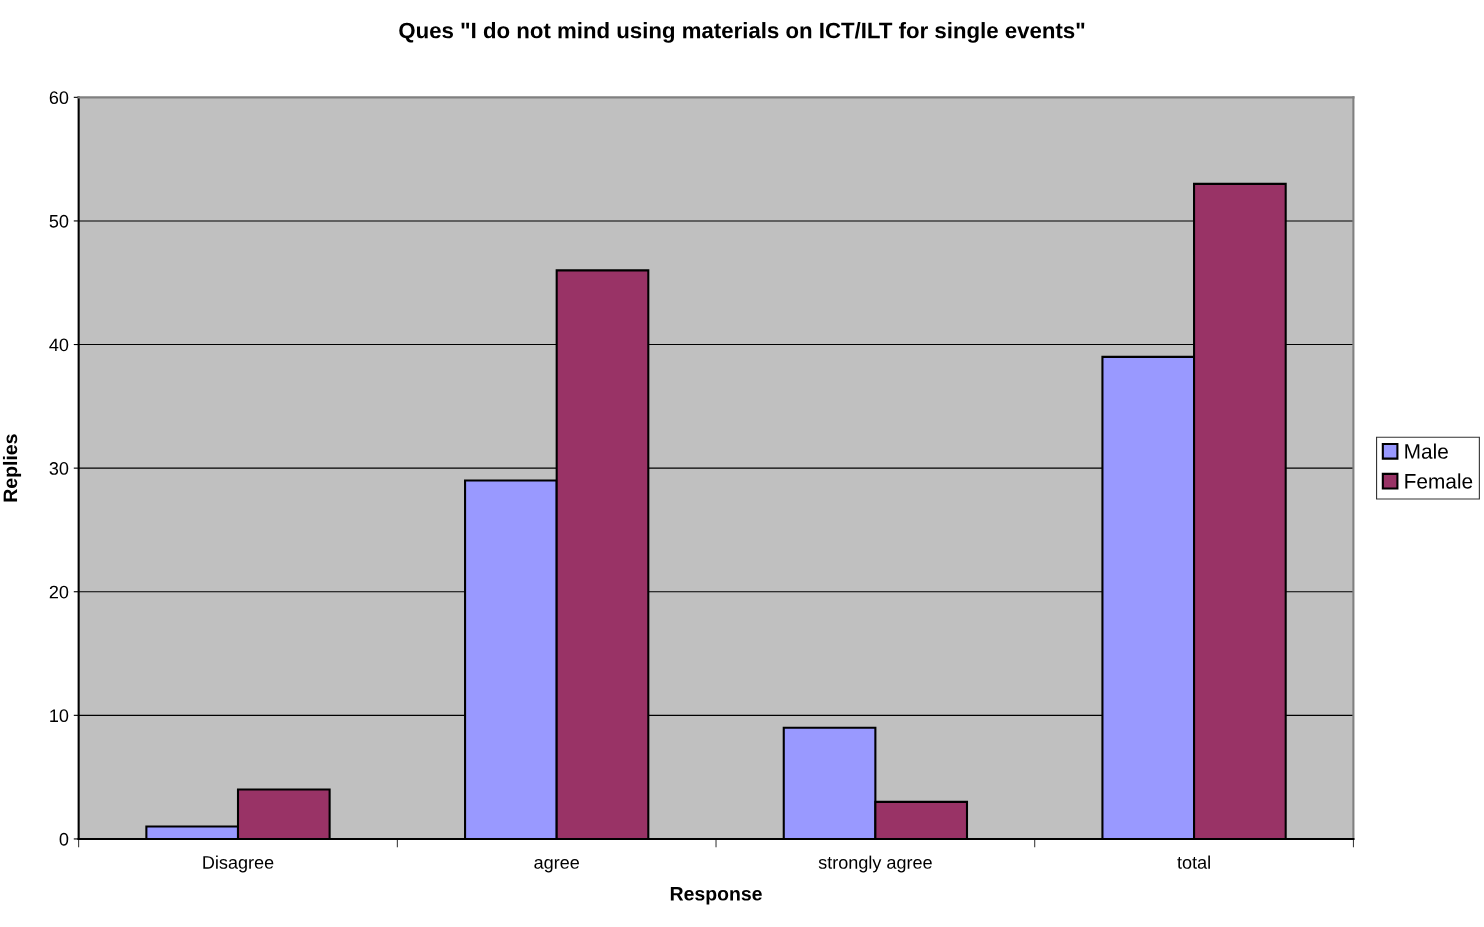 This screenshot has width=1484, height=927. What do you see at coordinates (1426, 451) in the screenshot?
I see `legend-label: Male` at bounding box center [1426, 451].